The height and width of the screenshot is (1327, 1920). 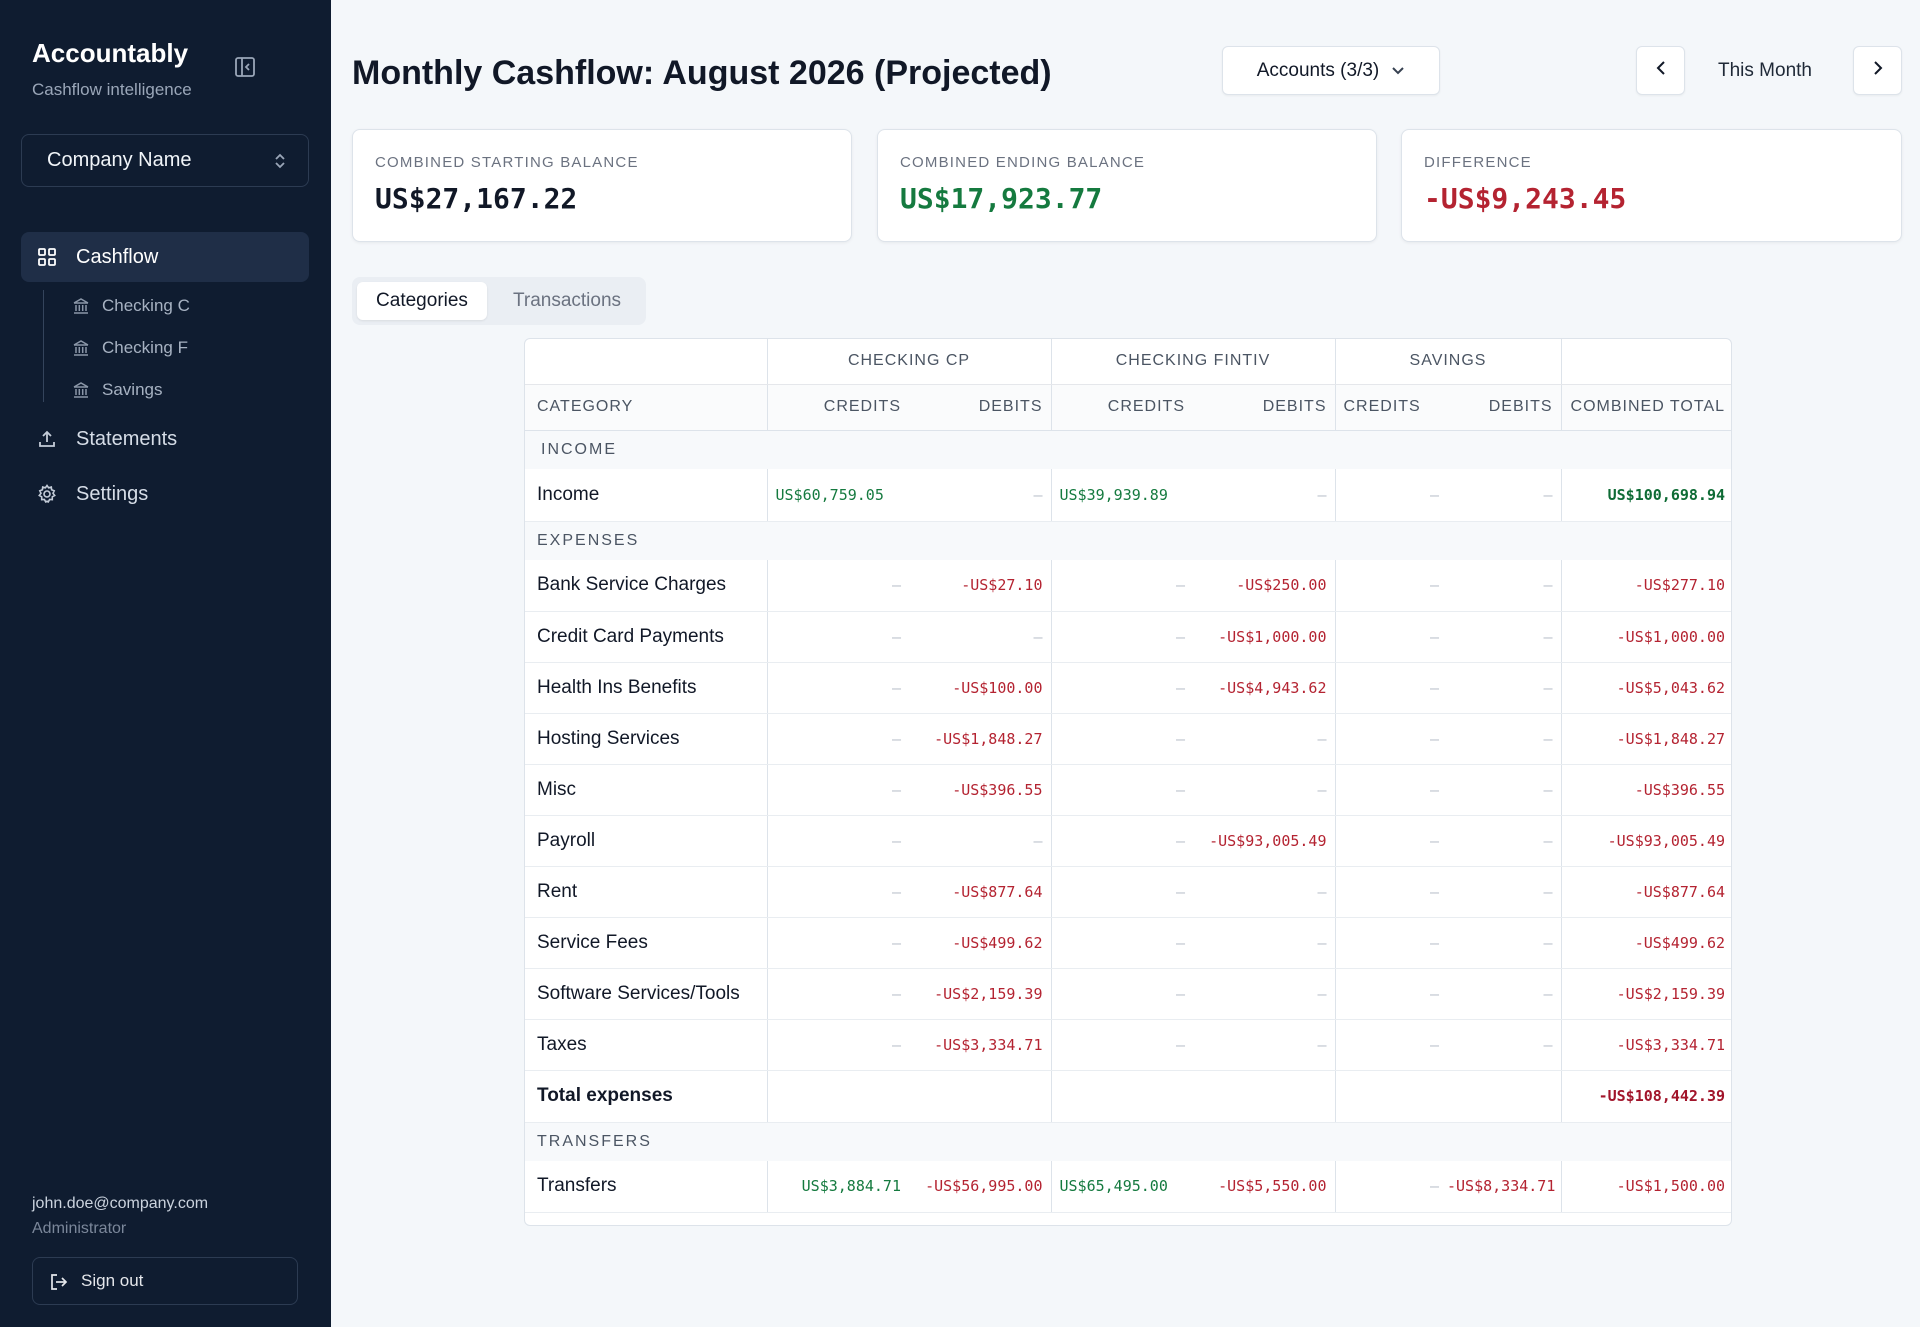 What do you see at coordinates (127, 438) in the screenshot?
I see `nav-item-label: Statements` at bounding box center [127, 438].